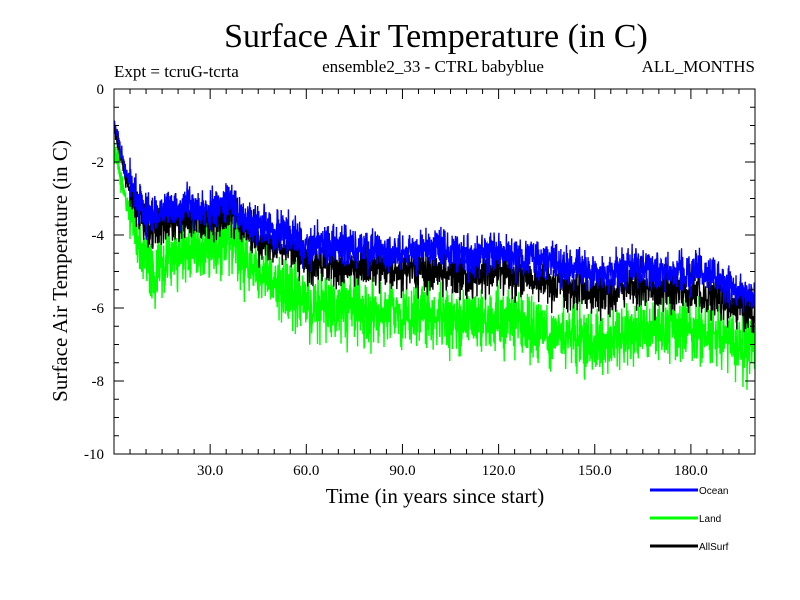 The height and width of the screenshot is (600, 800). What do you see at coordinates (710, 519) in the screenshot?
I see `legend-label-land: Land` at bounding box center [710, 519].